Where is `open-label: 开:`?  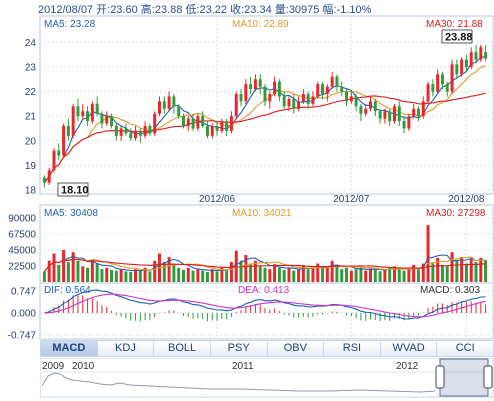 open-label: 开: is located at coordinates (103, 10).